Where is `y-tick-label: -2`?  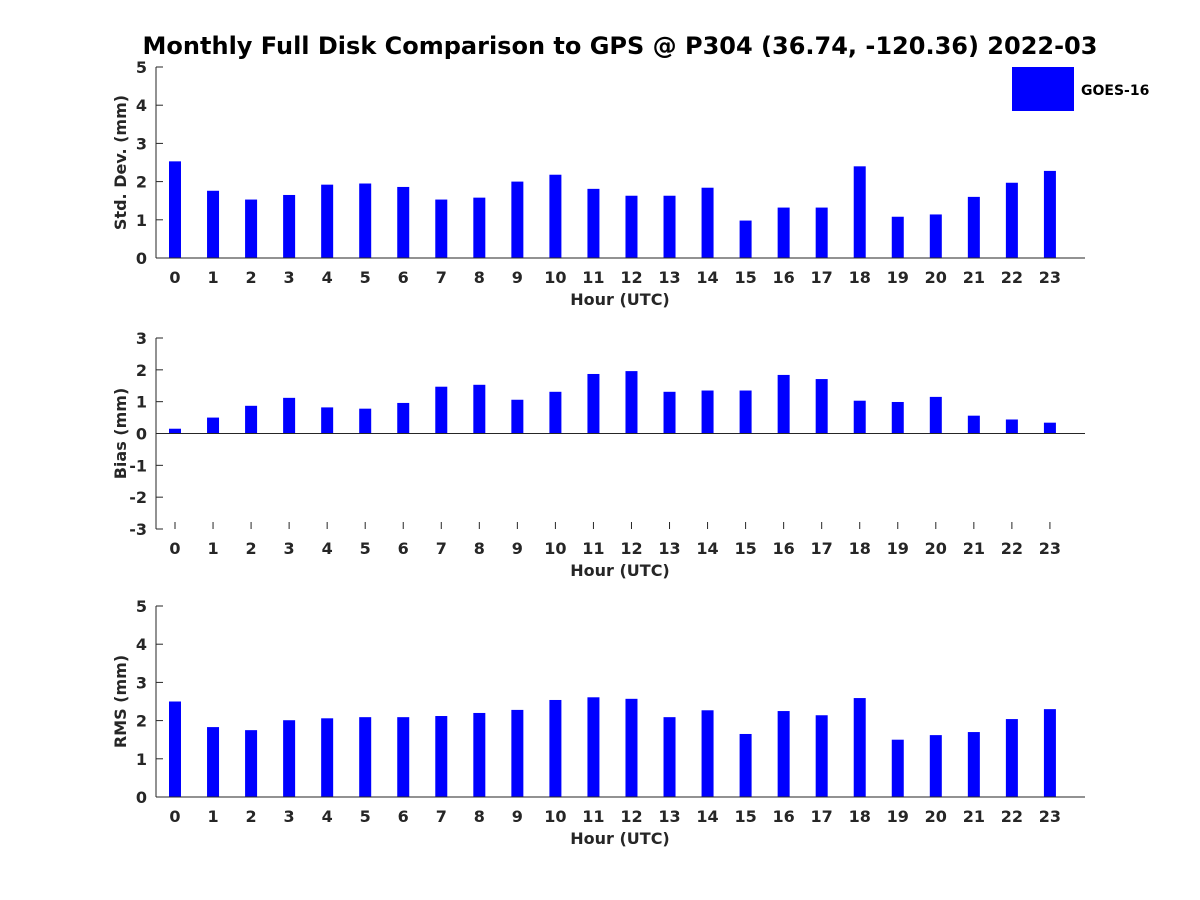
y-tick-label: -2 is located at coordinates (138, 497).